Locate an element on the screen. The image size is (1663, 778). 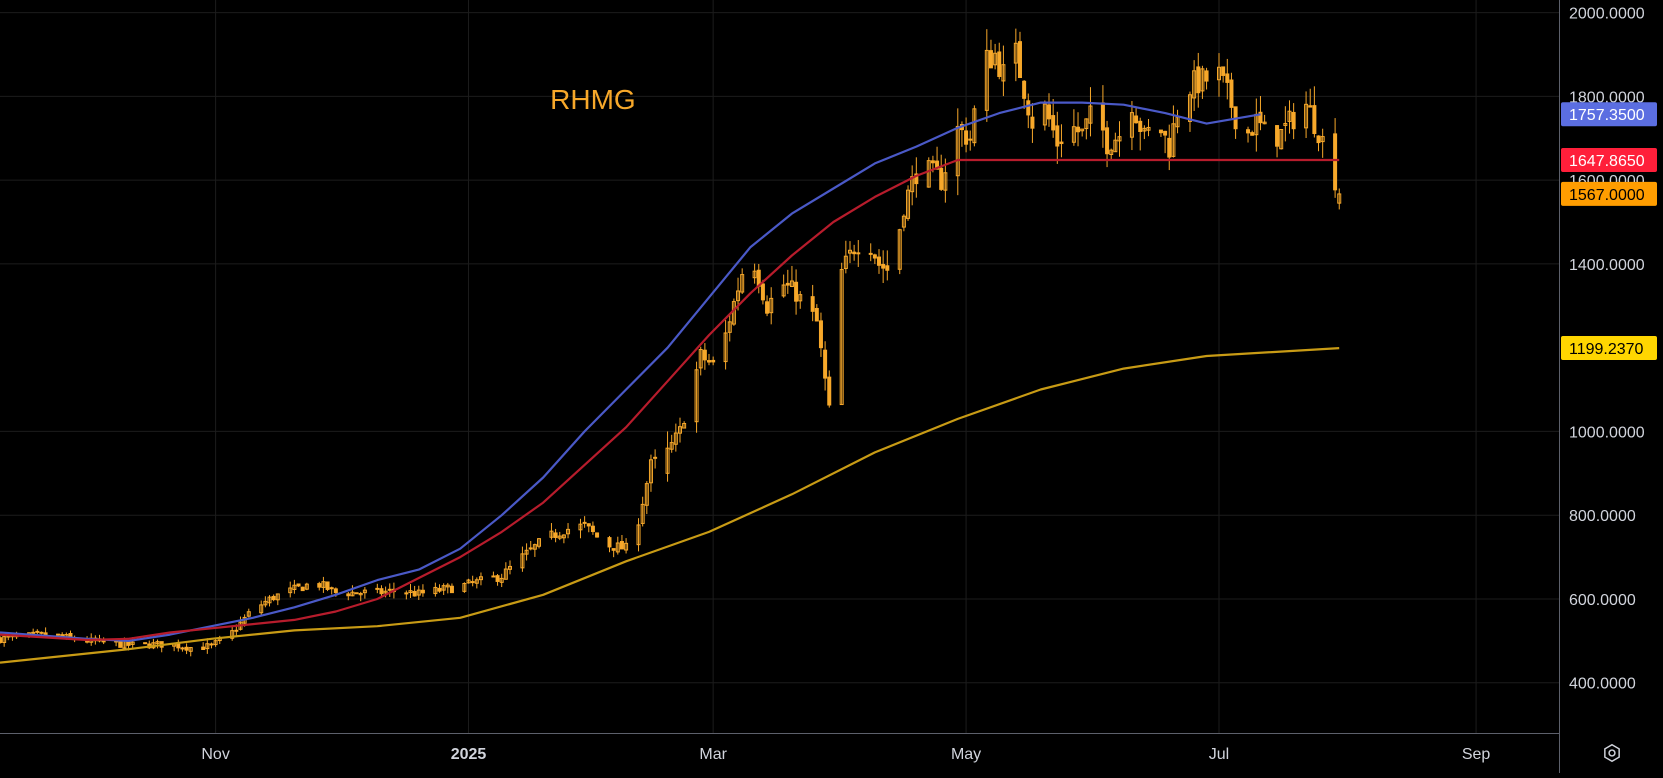
x-tick-label: Nov is located at coordinates (215, 754).